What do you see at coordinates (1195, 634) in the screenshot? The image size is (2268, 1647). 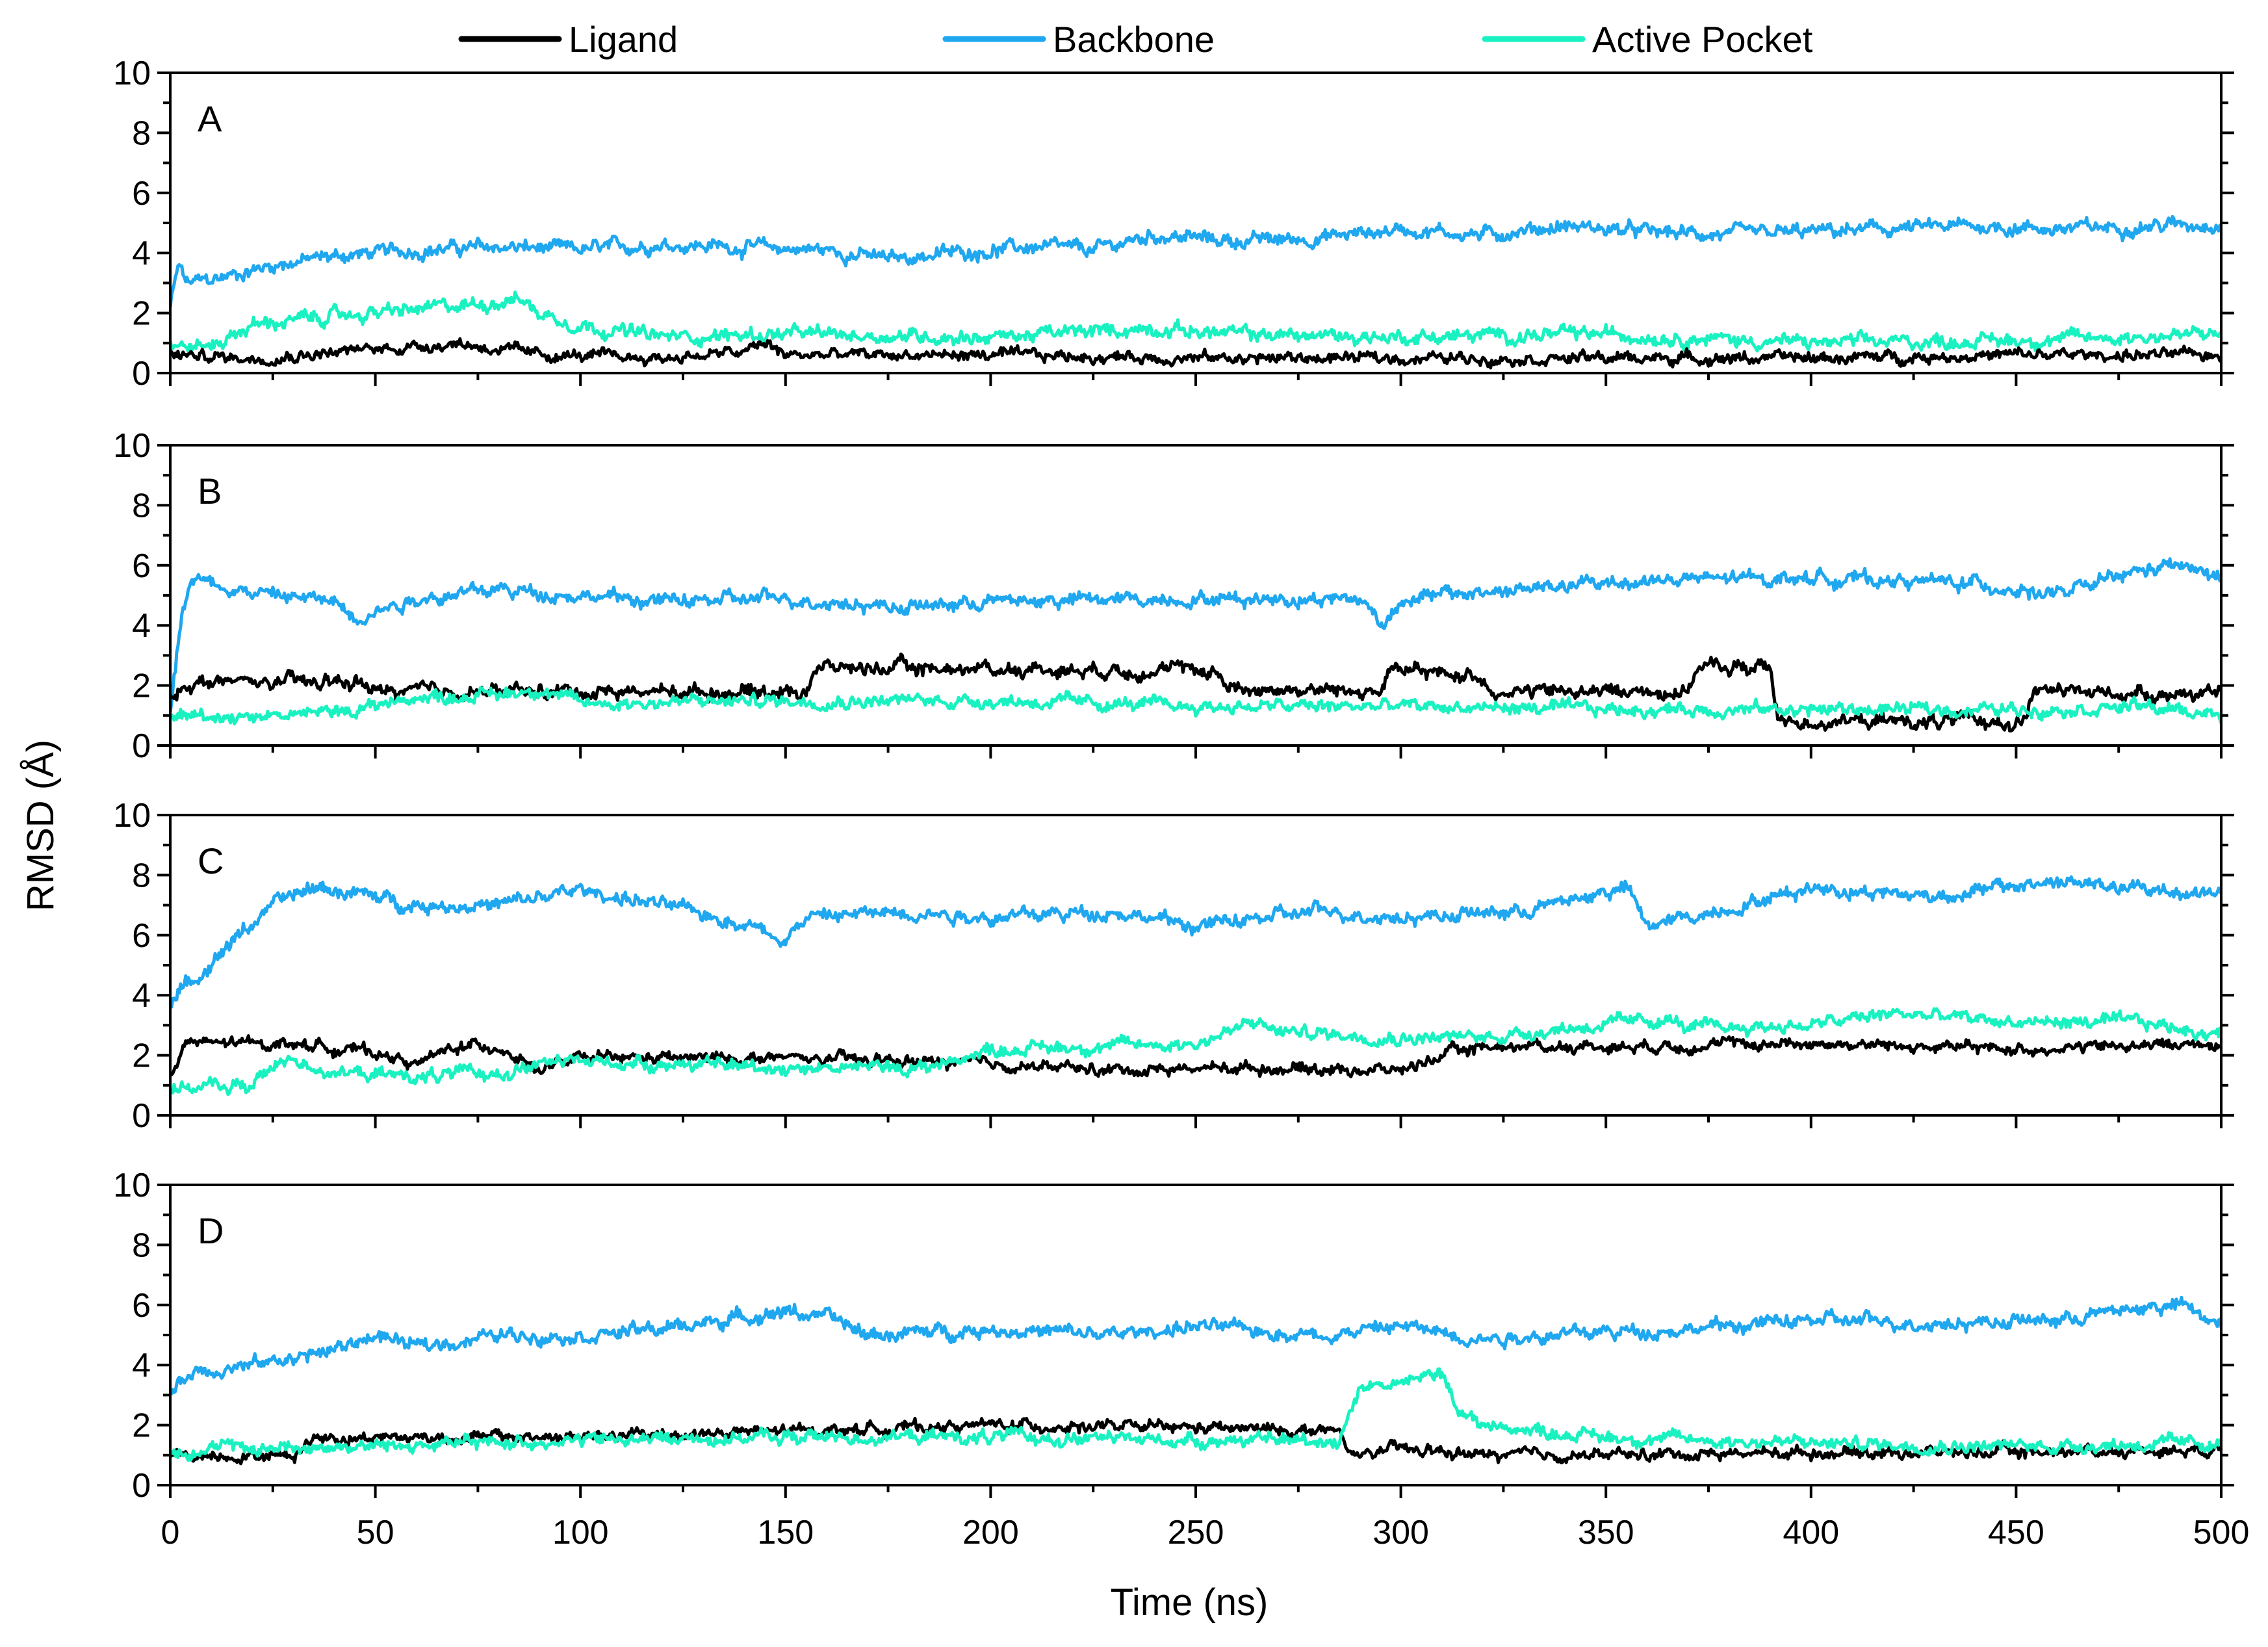 I see `series-line-backbone-b` at bounding box center [1195, 634].